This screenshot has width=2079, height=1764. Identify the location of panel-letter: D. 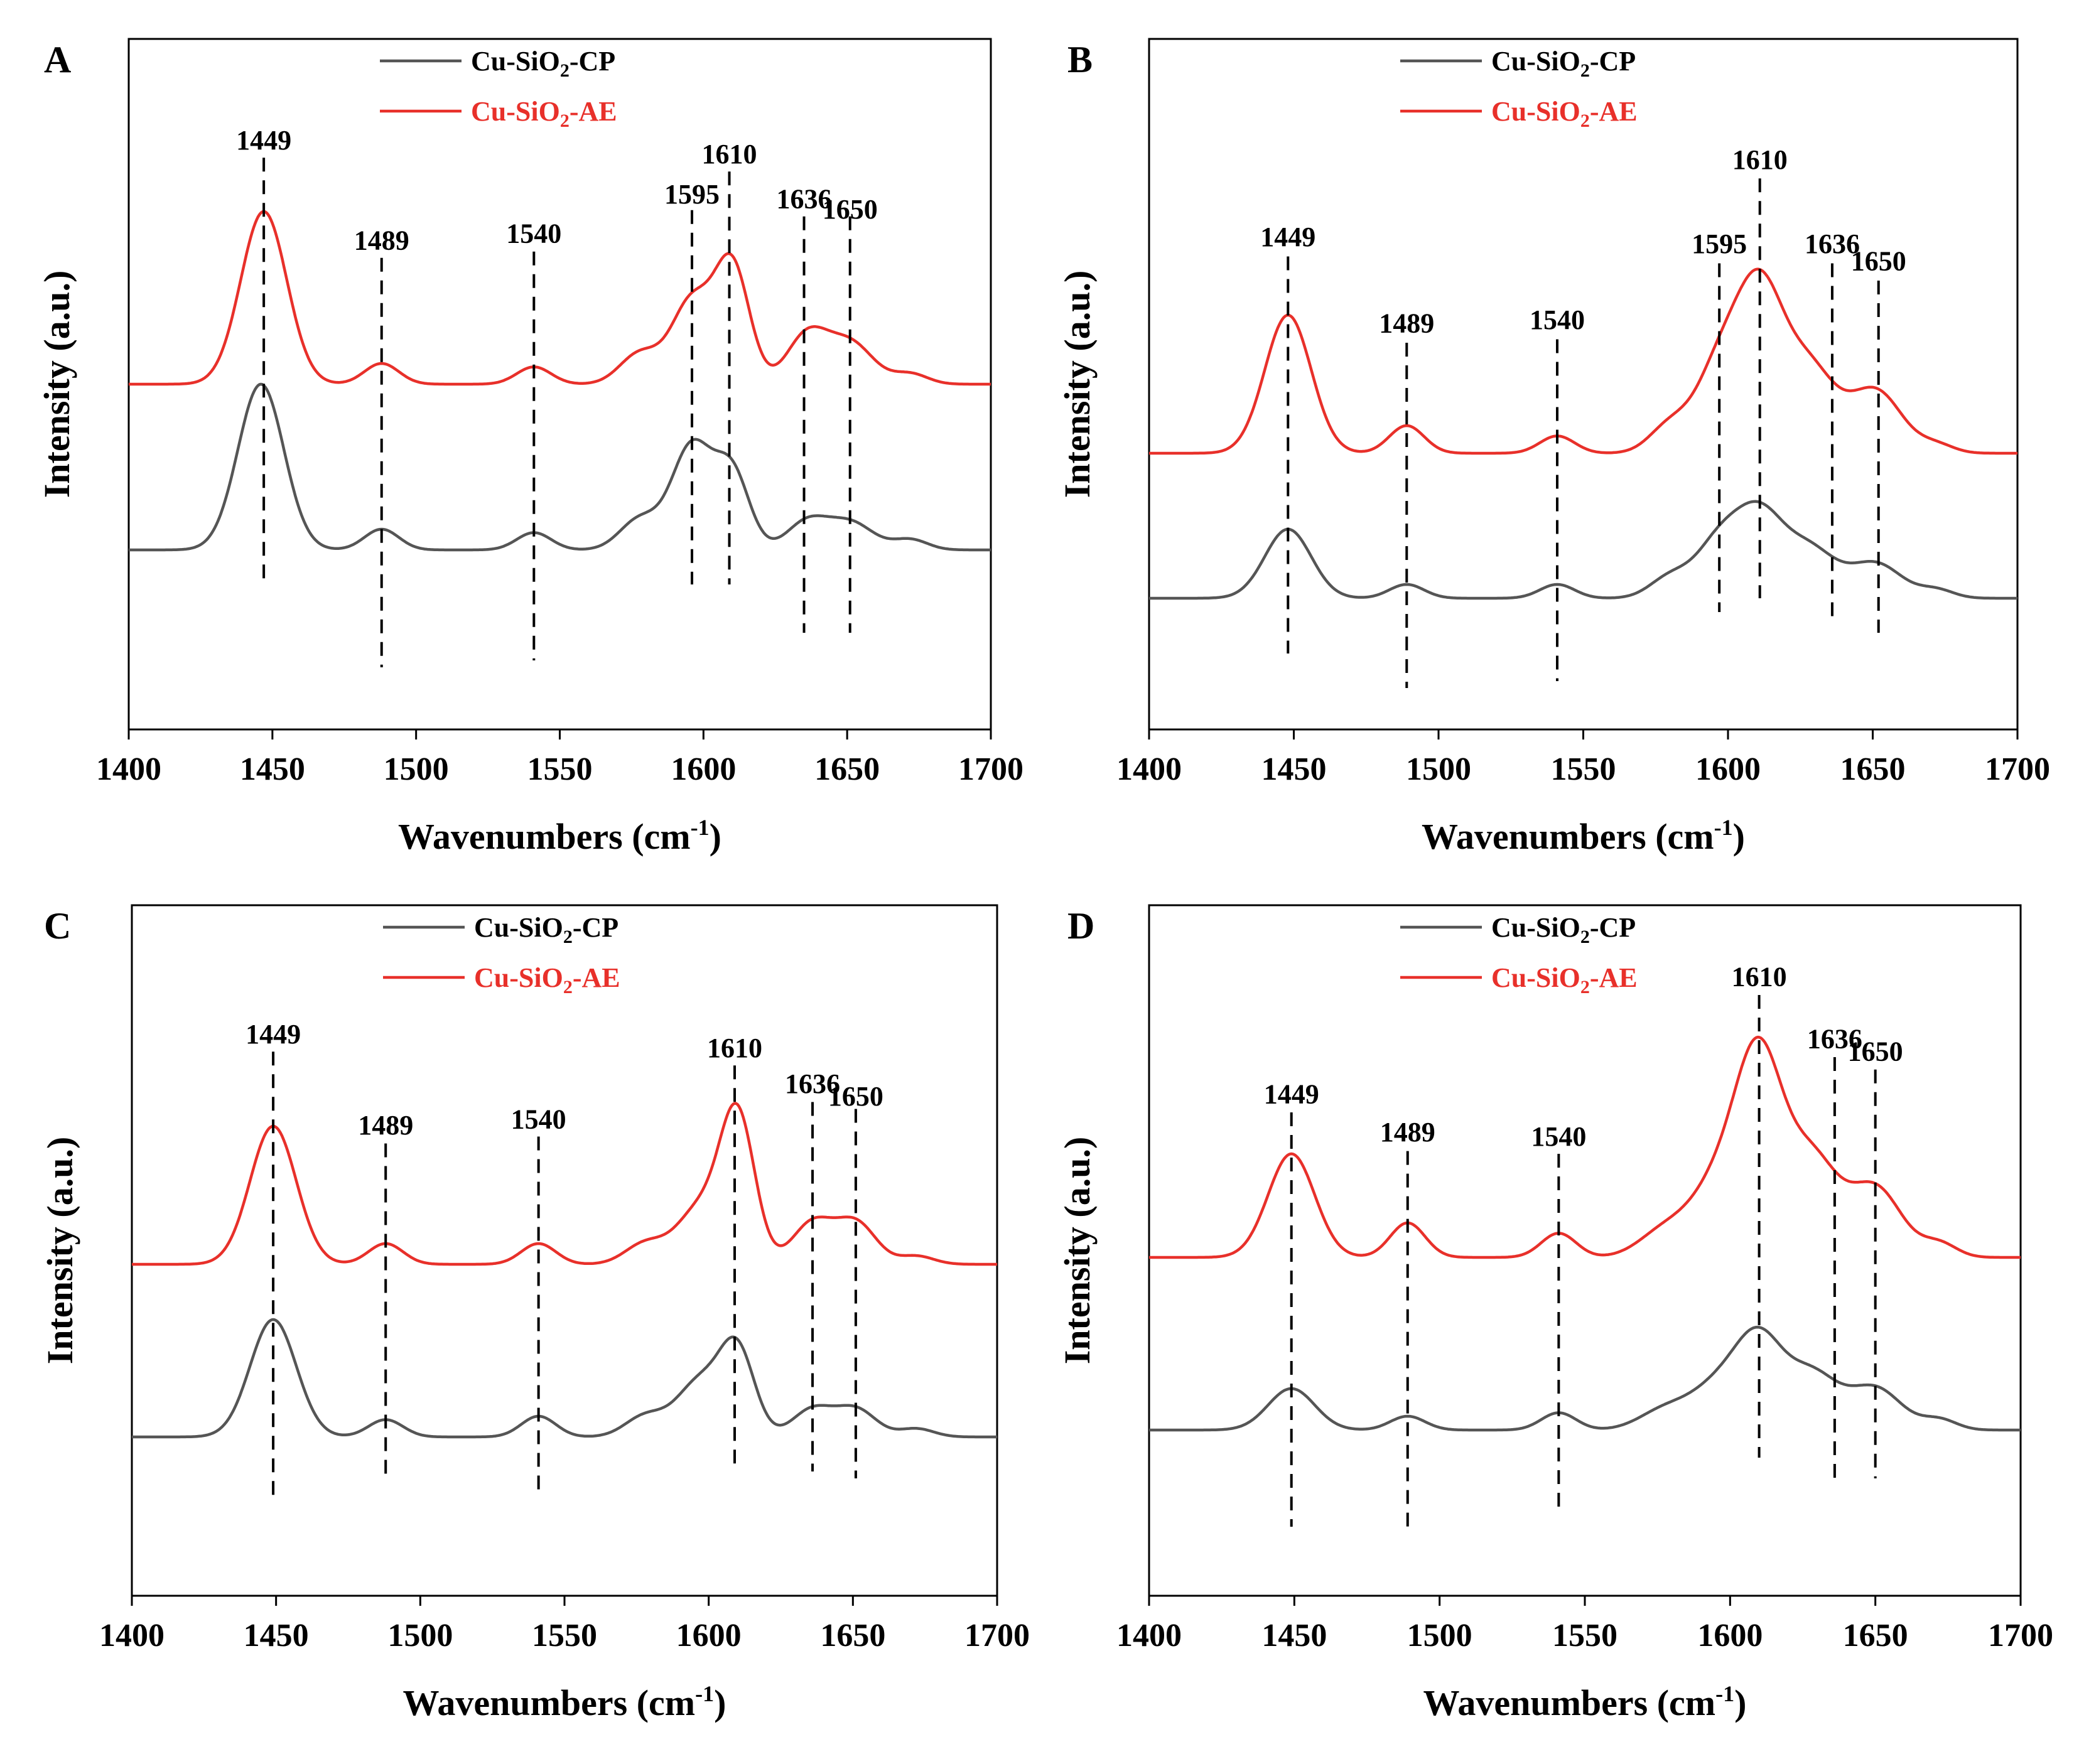
(1080, 926).